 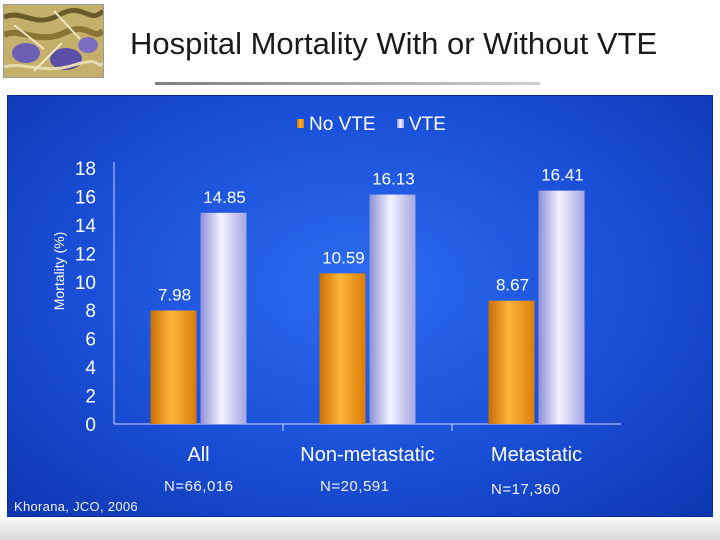 What do you see at coordinates (393, 179) in the screenshot?
I see `data-label: 16.13` at bounding box center [393, 179].